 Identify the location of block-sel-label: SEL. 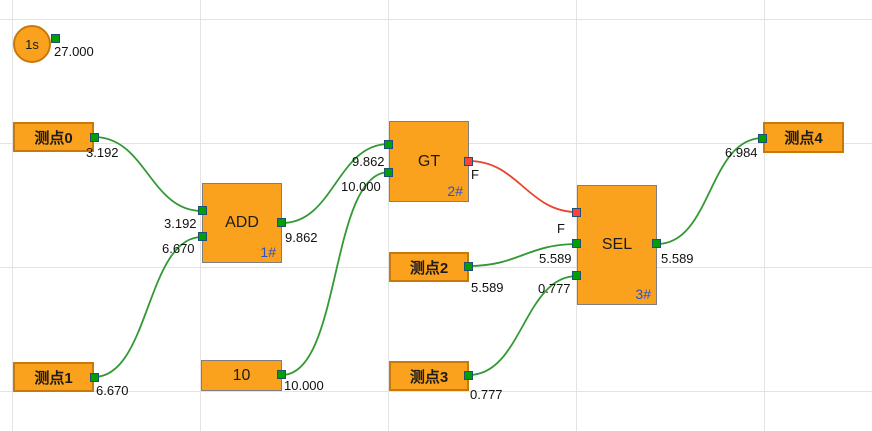
(617, 244).